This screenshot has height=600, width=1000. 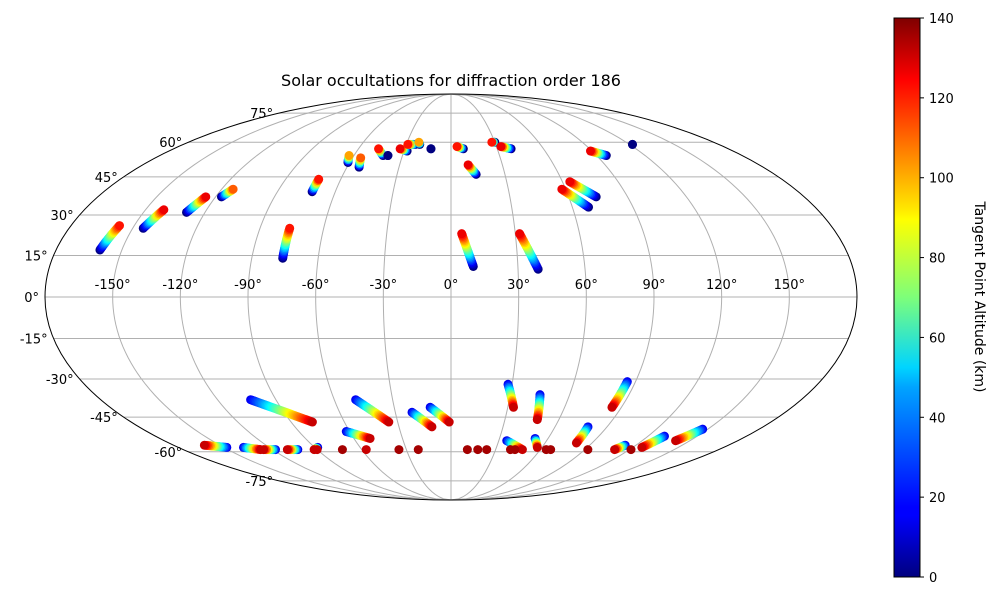 I want to click on latitude-tick-label: -60°, so click(x=169, y=453).